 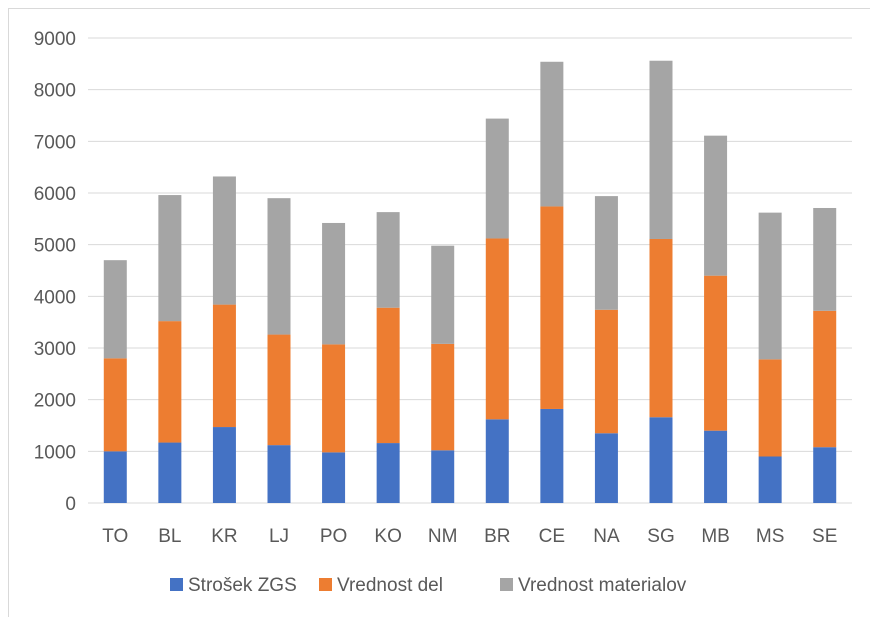 What do you see at coordinates (224, 536) in the screenshot?
I see `x-tick-label: KR` at bounding box center [224, 536].